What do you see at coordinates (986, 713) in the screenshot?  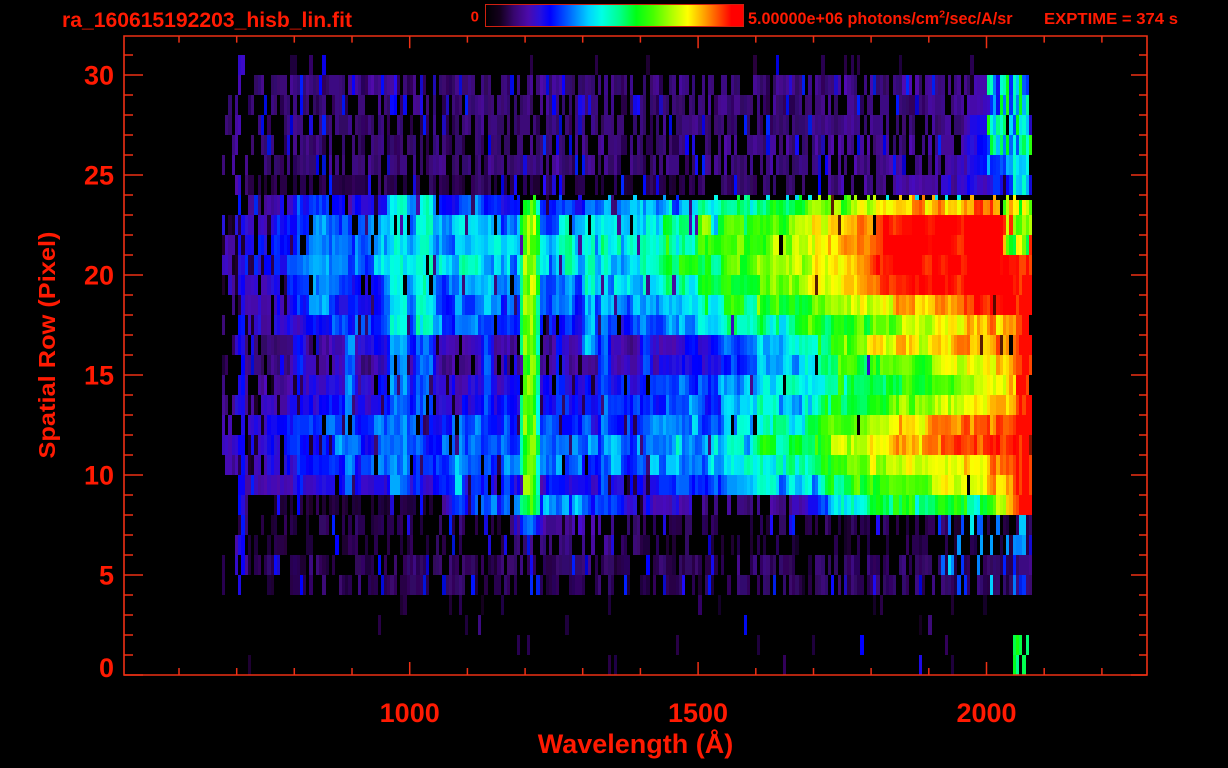 I see `svg-text: 2000` at bounding box center [986, 713].